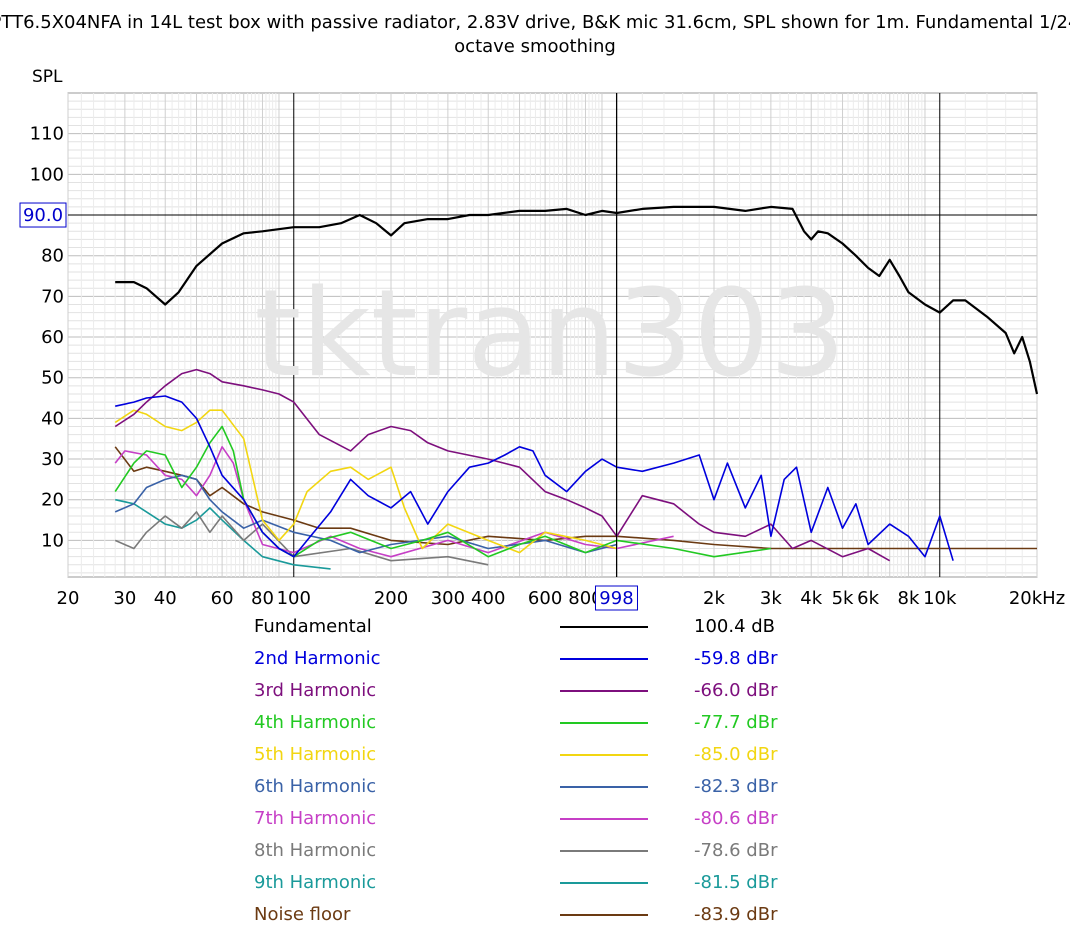 The image size is (1070, 932). Describe the element at coordinates (535, 788) in the screenshot. I see `legend-row: 6th Harmonic -82.3 dBr` at that location.